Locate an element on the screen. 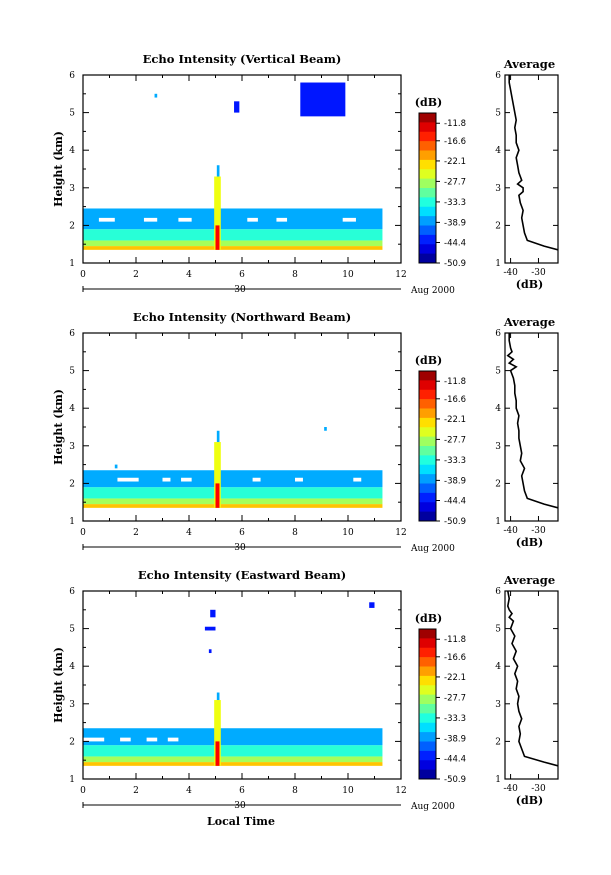 The image size is (611, 875). date-marker-label: 30 is located at coordinates (240, 806).